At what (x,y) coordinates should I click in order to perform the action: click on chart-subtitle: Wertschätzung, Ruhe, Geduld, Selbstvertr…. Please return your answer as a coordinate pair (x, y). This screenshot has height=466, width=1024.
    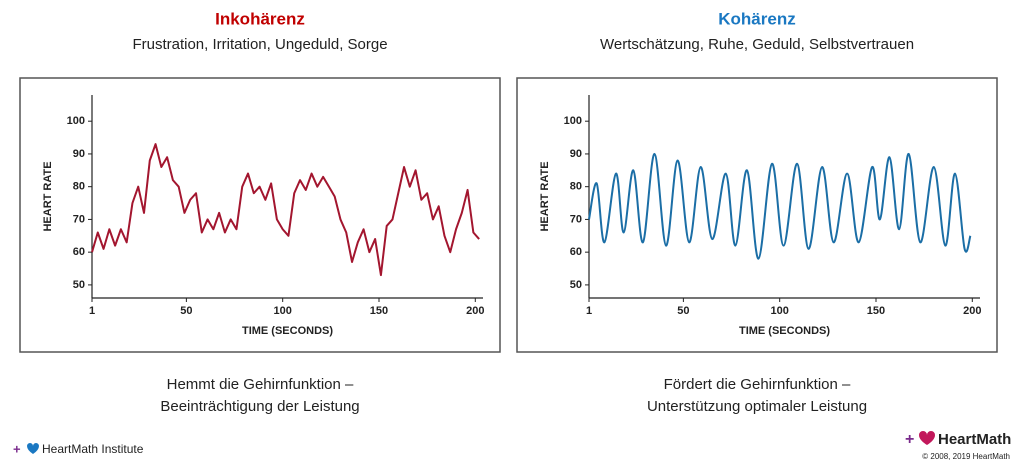
    Looking at the image, I should click on (757, 44).